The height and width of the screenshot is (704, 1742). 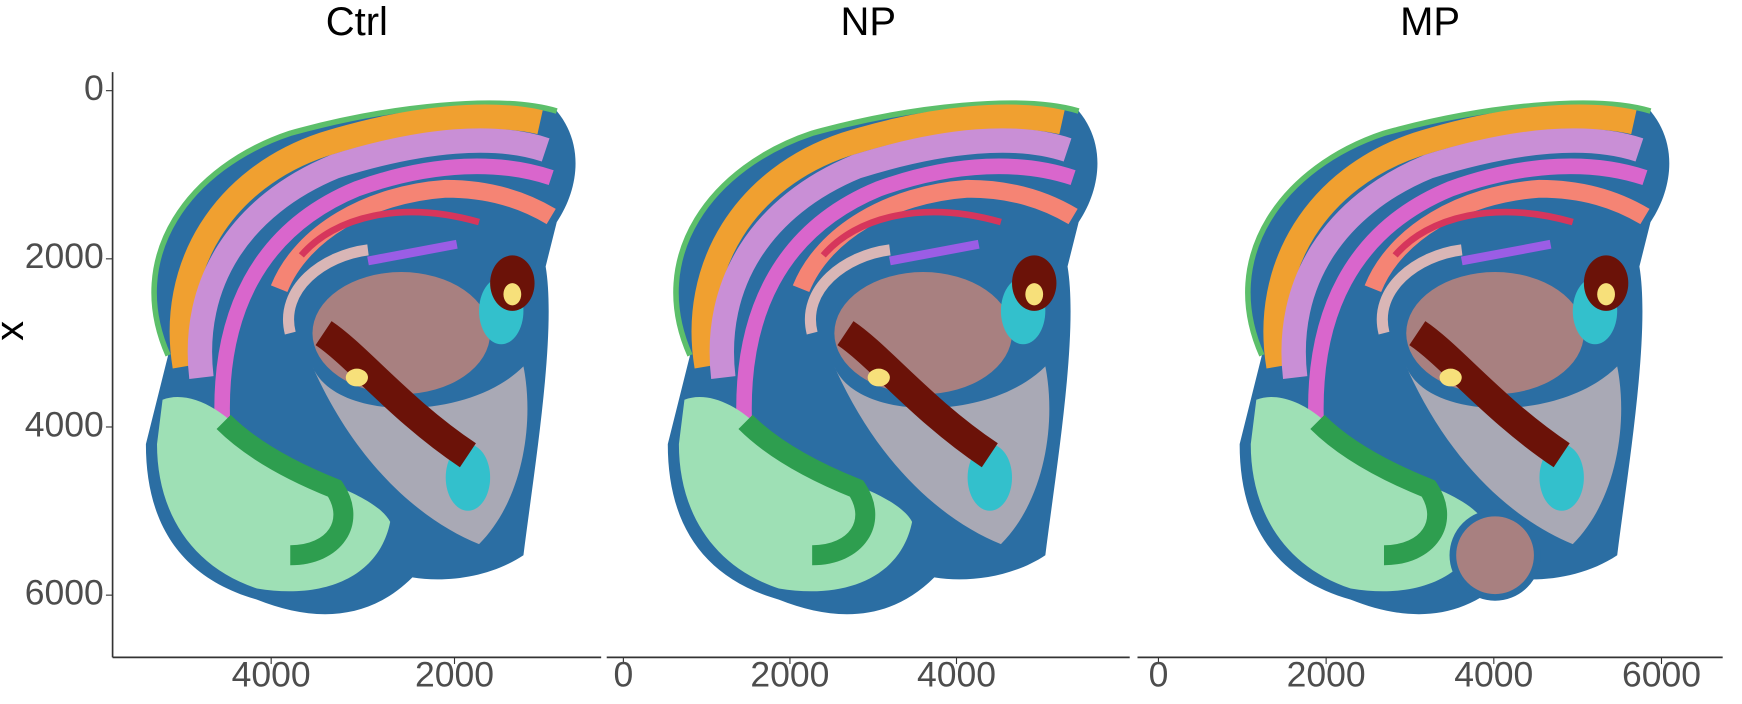 What do you see at coordinates (64, 593) in the screenshot?
I see `y-tick-label: 6000` at bounding box center [64, 593].